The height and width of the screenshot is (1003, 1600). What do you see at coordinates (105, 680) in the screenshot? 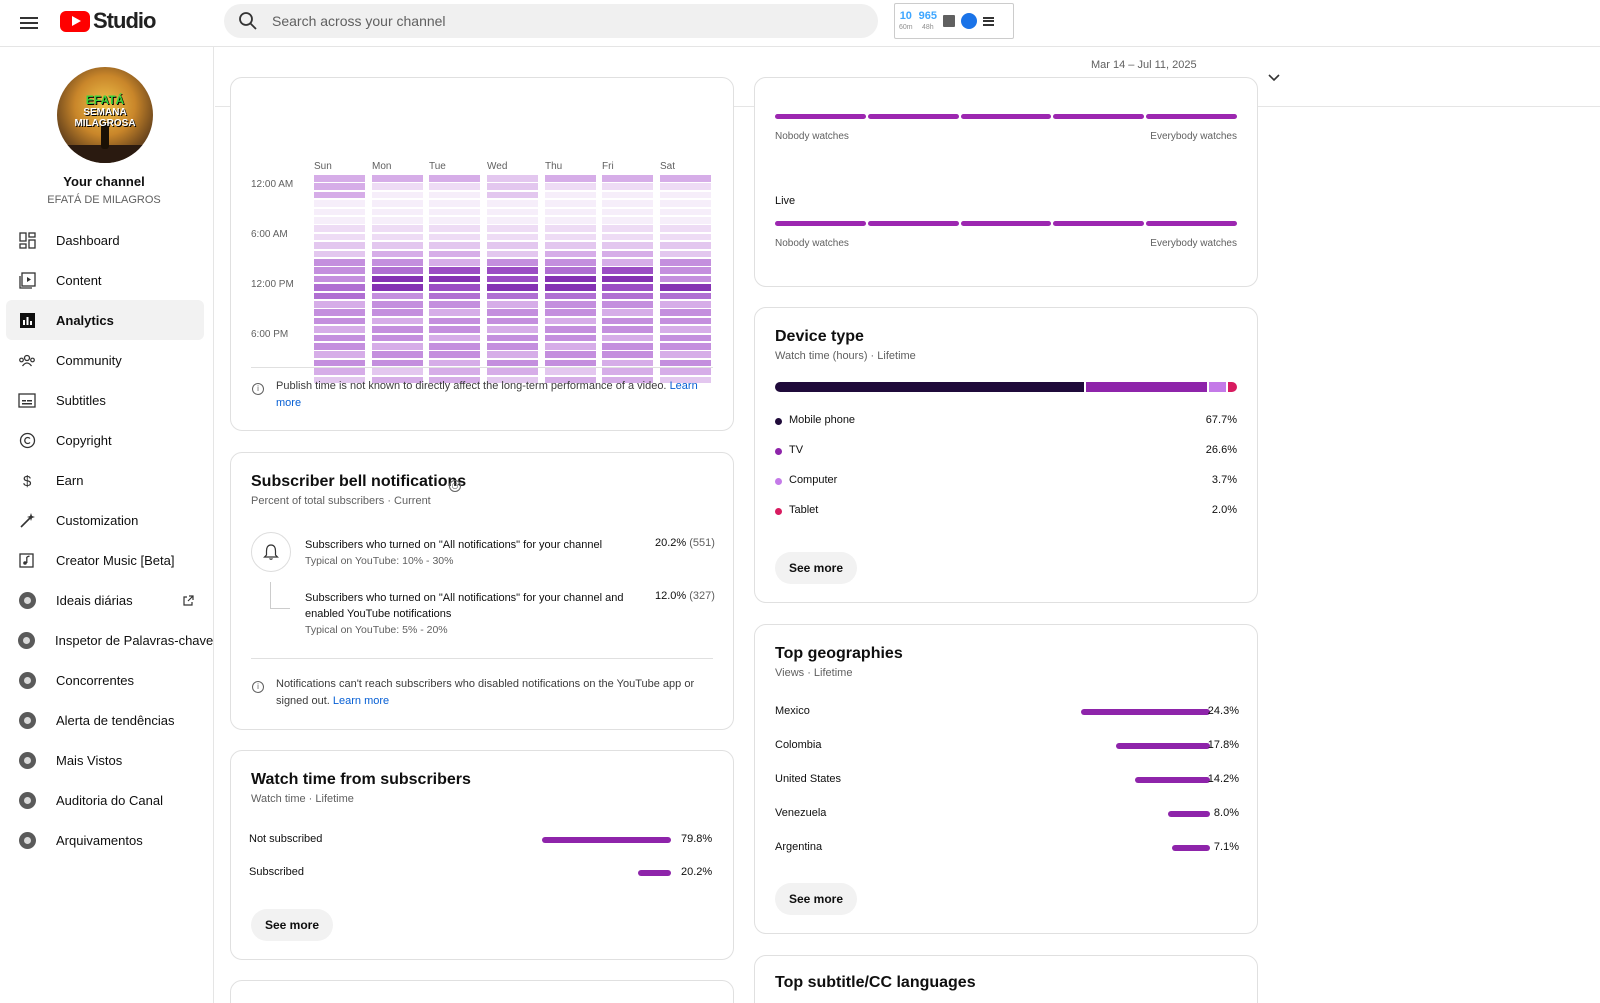
I see `sidebar-item-concorrentes: Concorrentes` at bounding box center [105, 680].